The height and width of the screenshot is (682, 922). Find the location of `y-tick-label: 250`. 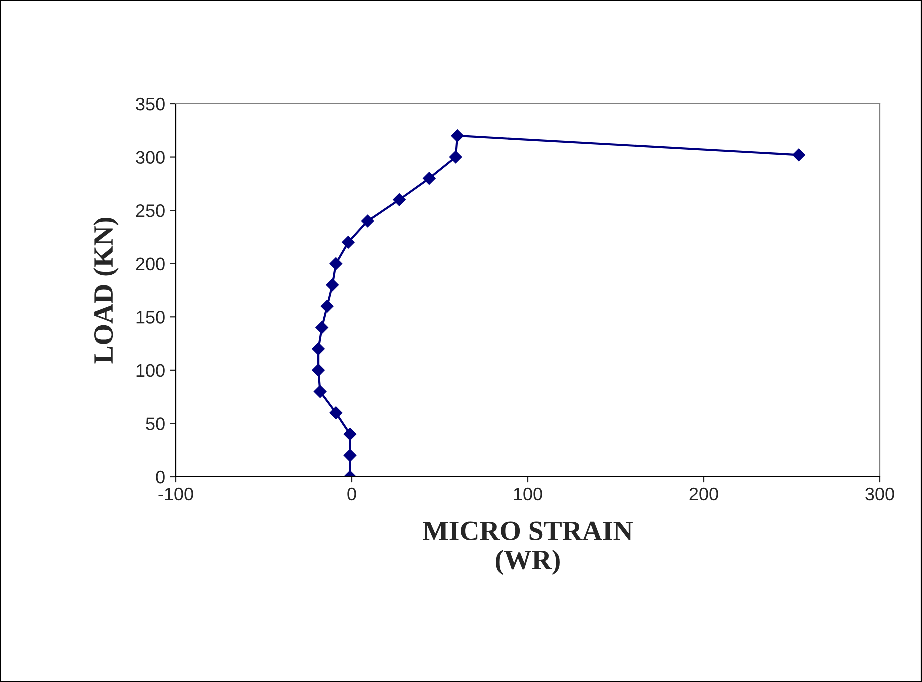

y-tick-label: 250 is located at coordinates (150, 211).